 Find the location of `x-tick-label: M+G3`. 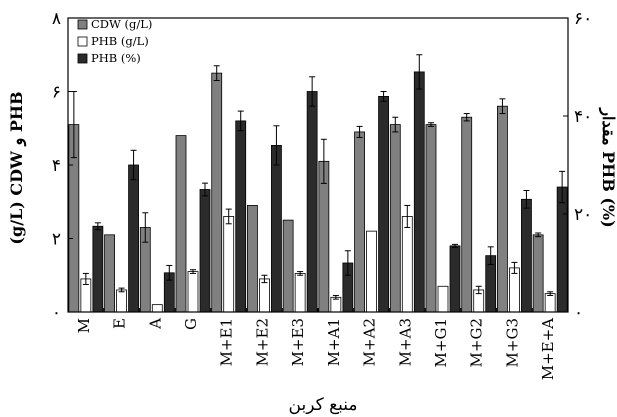

x-tick-label: M+G3 is located at coordinates (512, 342).